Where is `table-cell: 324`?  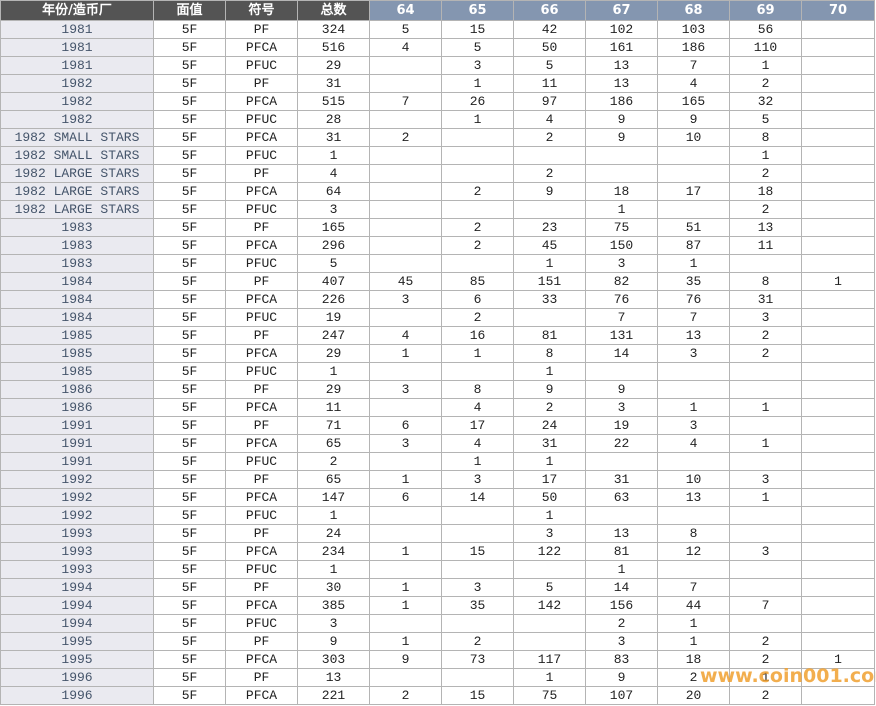
table-cell: 324 is located at coordinates (333, 29).